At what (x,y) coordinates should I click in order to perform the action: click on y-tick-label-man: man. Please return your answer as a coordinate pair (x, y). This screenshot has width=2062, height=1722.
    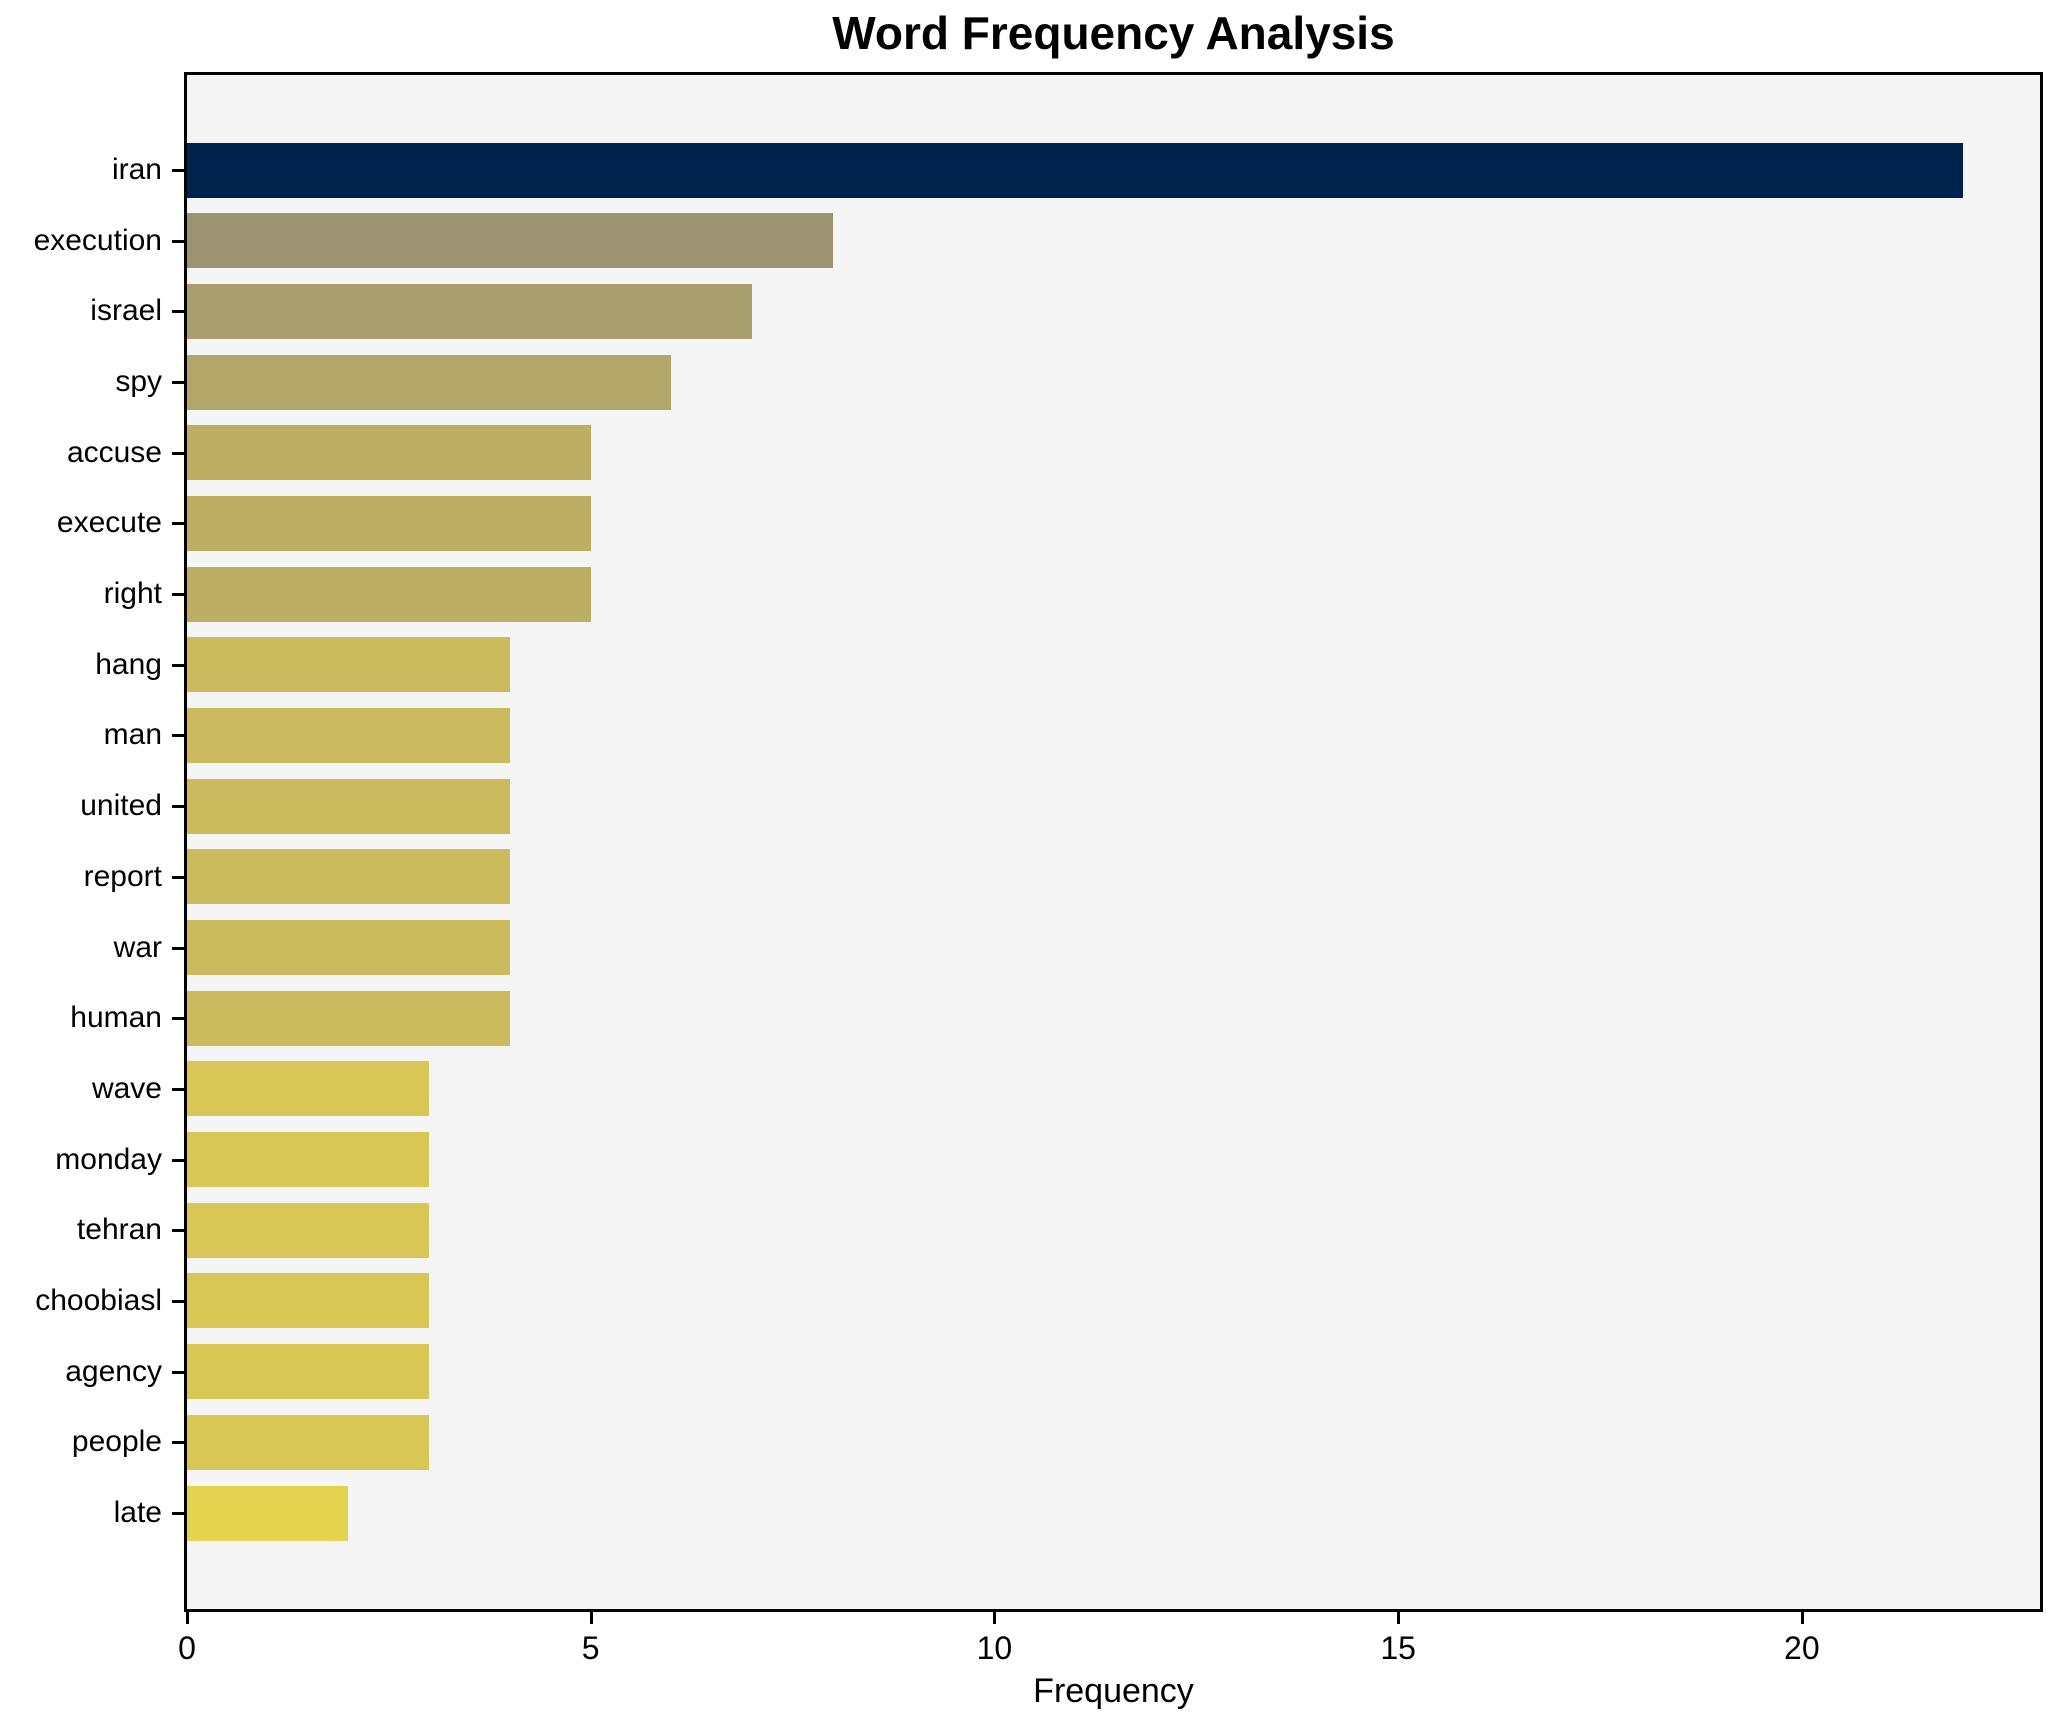
    Looking at the image, I should click on (132, 735).